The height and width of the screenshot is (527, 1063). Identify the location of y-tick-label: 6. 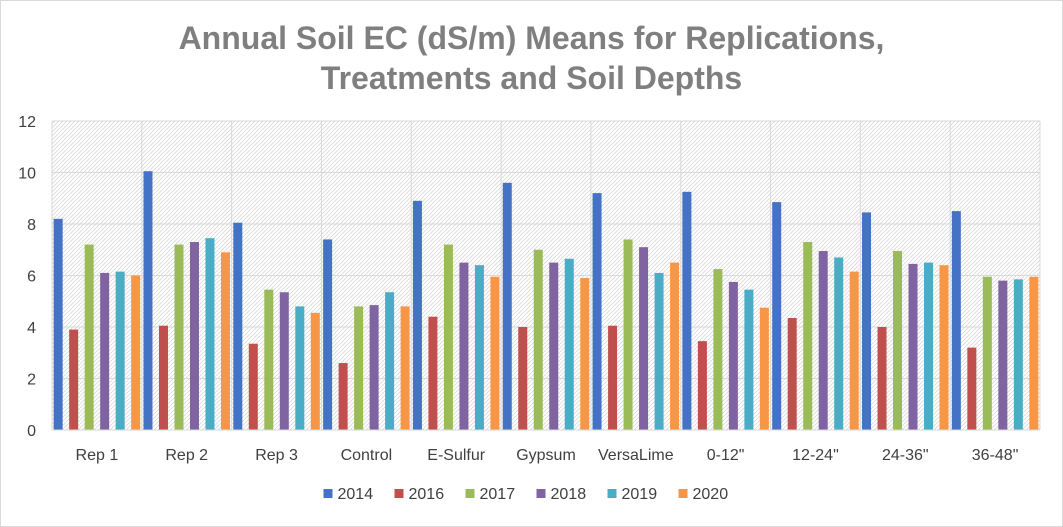
(31, 277).